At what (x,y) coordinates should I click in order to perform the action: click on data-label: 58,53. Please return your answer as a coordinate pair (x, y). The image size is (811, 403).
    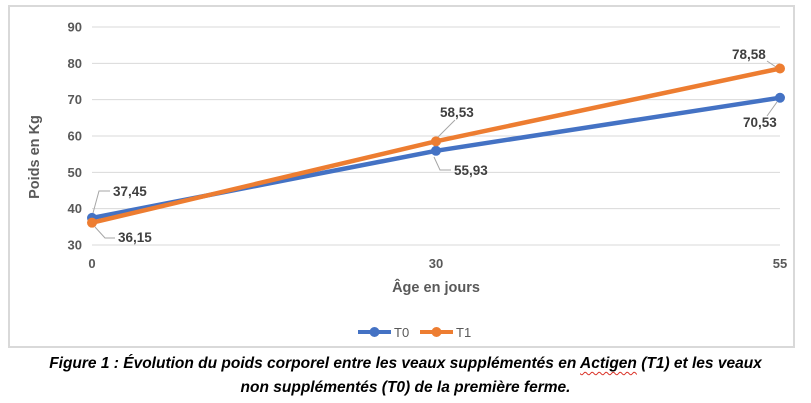
    Looking at the image, I should click on (457, 112).